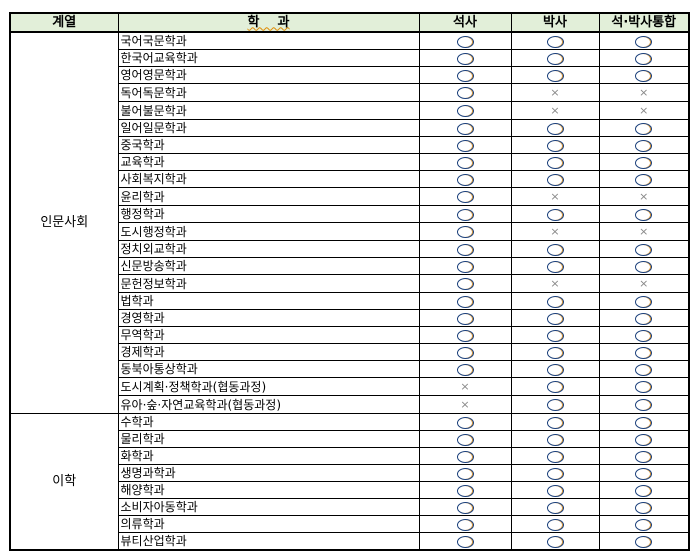 This screenshot has width=696, height=551. What do you see at coordinates (268, 75) in the screenshot?
I see `dept-name: 영어영문학과` at bounding box center [268, 75].